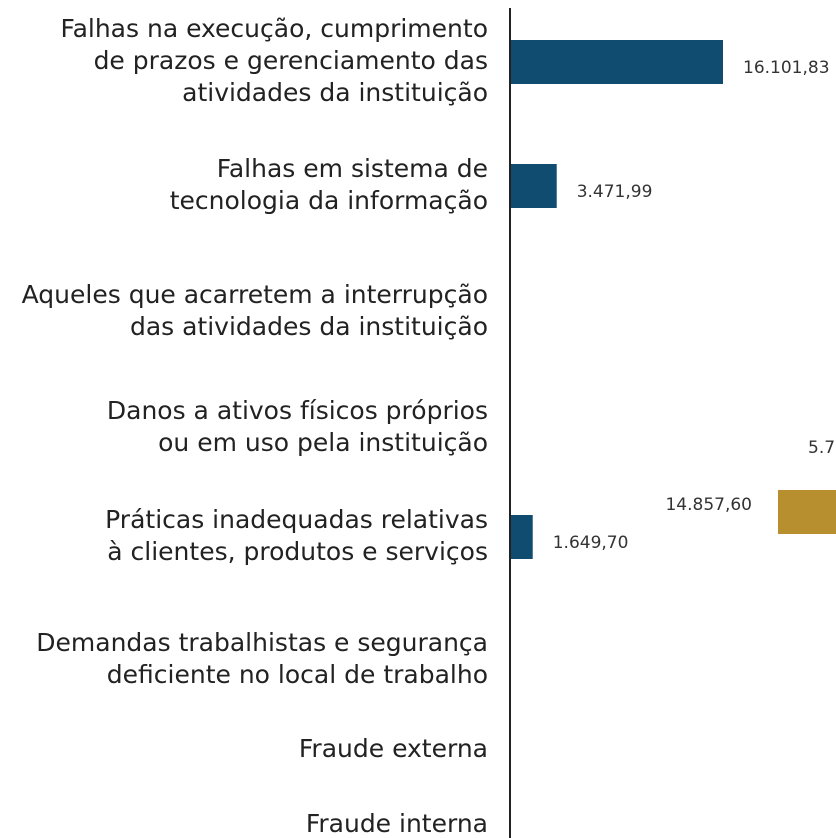  What do you see at coordinates (352, 168) in the screenshot?
I see `category-label: Falhas em sistema de` at bounding box center [352, 168].